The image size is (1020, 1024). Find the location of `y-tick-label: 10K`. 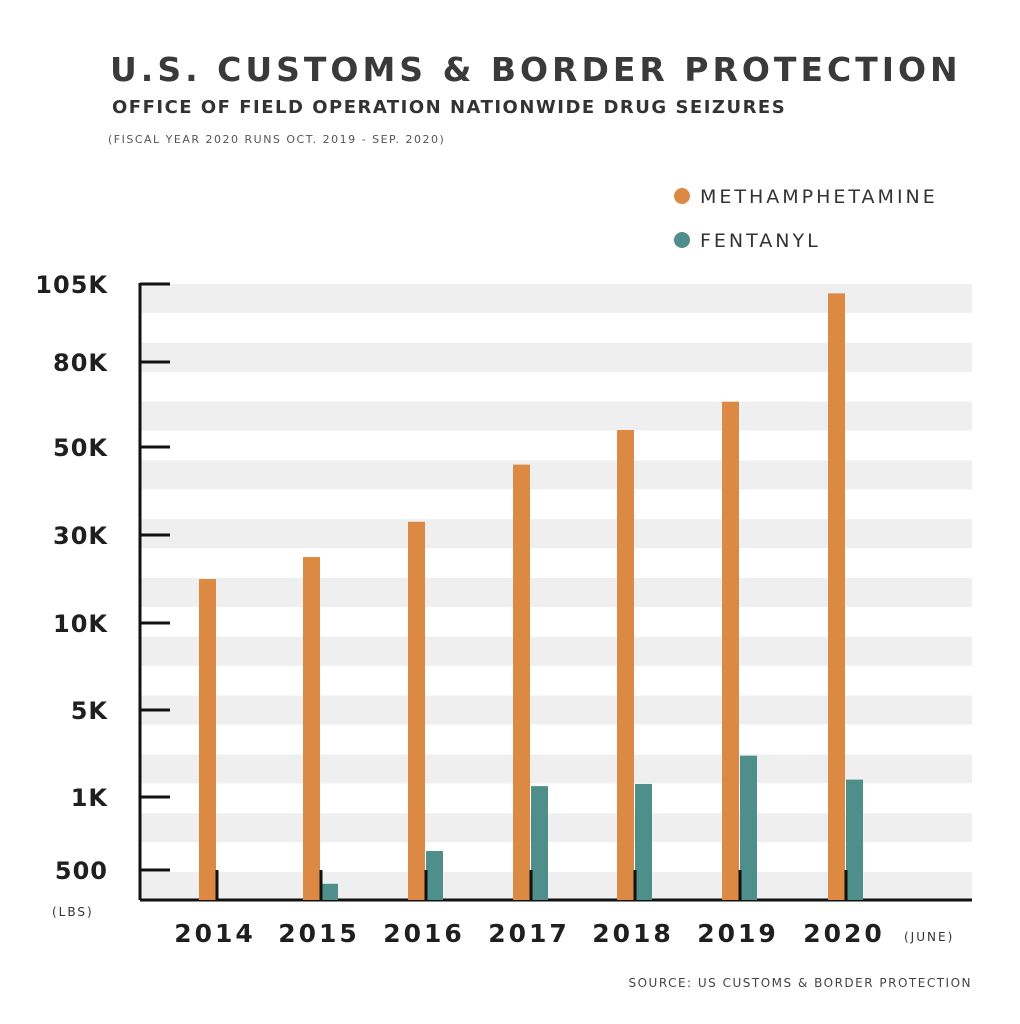

y-tick-label: 10K is located at coordinates (80, 624).